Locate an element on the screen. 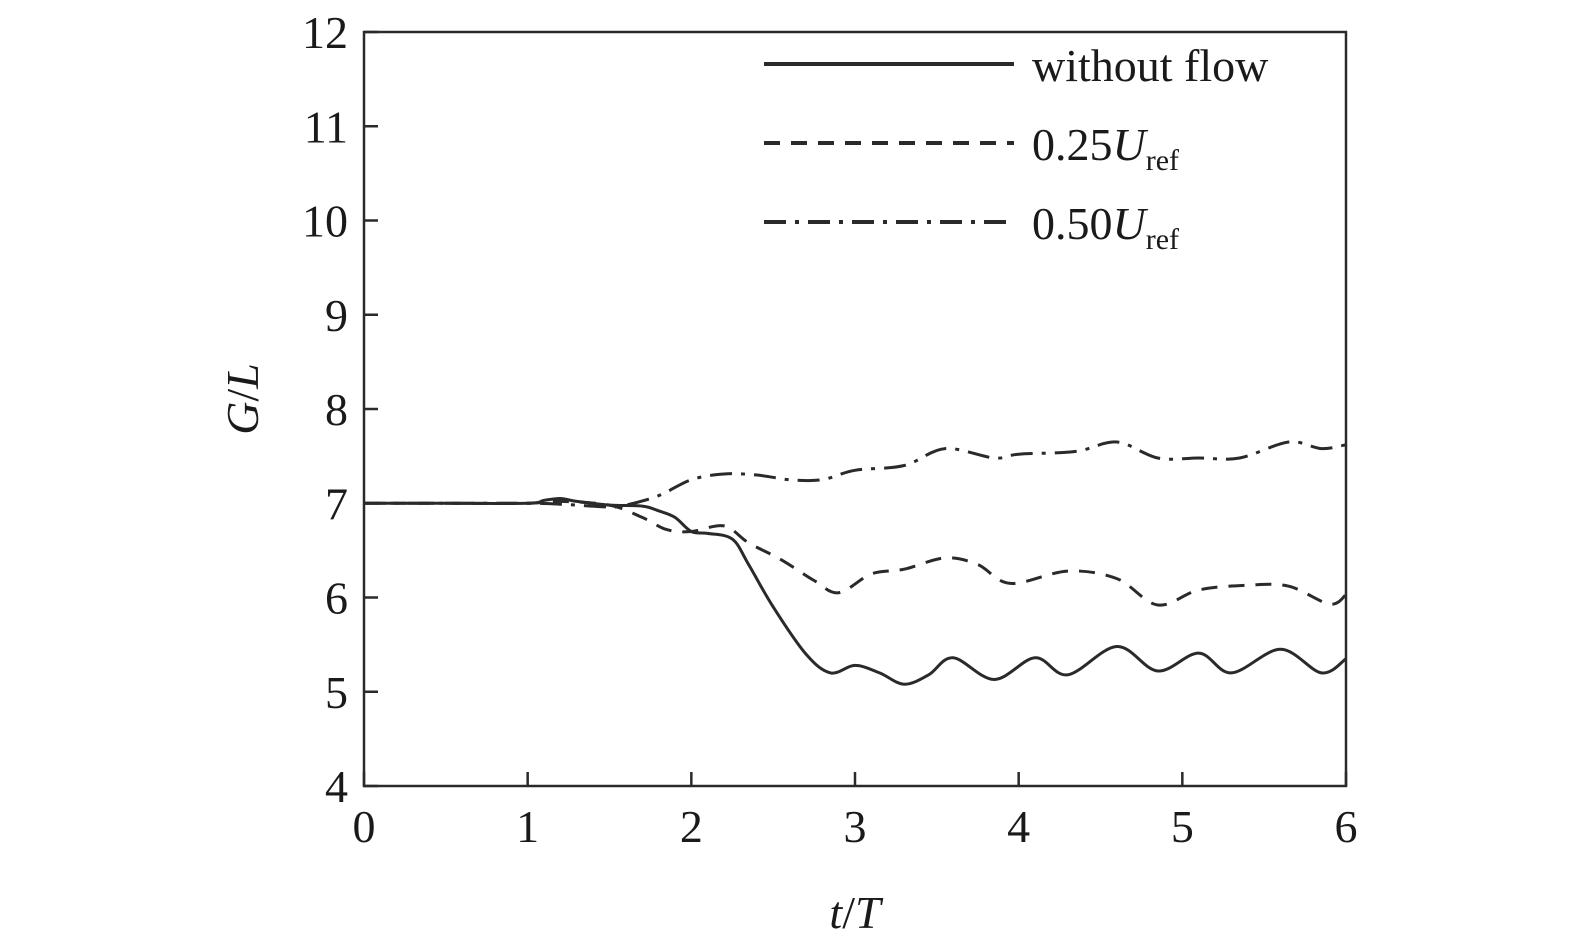  y-axis-ticks: 4 5 6 7 8 9 10 11 12 is located at coordinates (340, 409).